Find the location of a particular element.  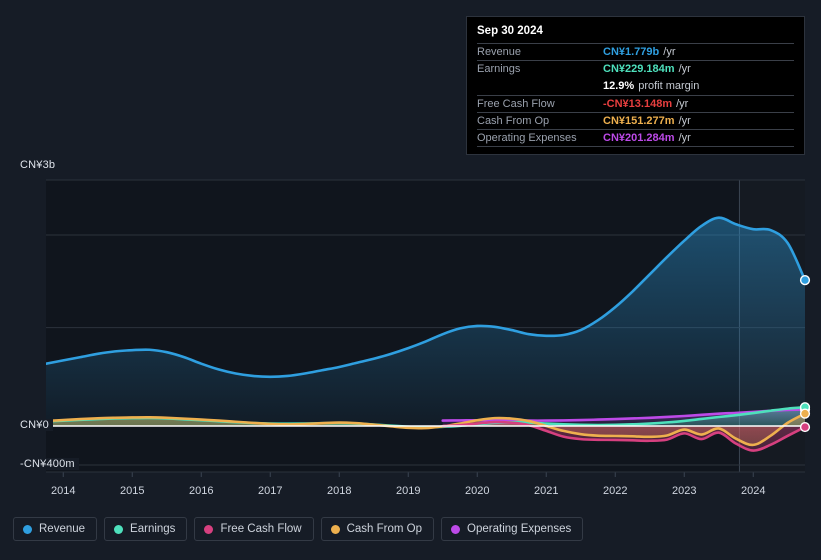

x-axis-label: 2023 is located at coordinates (684, 491).